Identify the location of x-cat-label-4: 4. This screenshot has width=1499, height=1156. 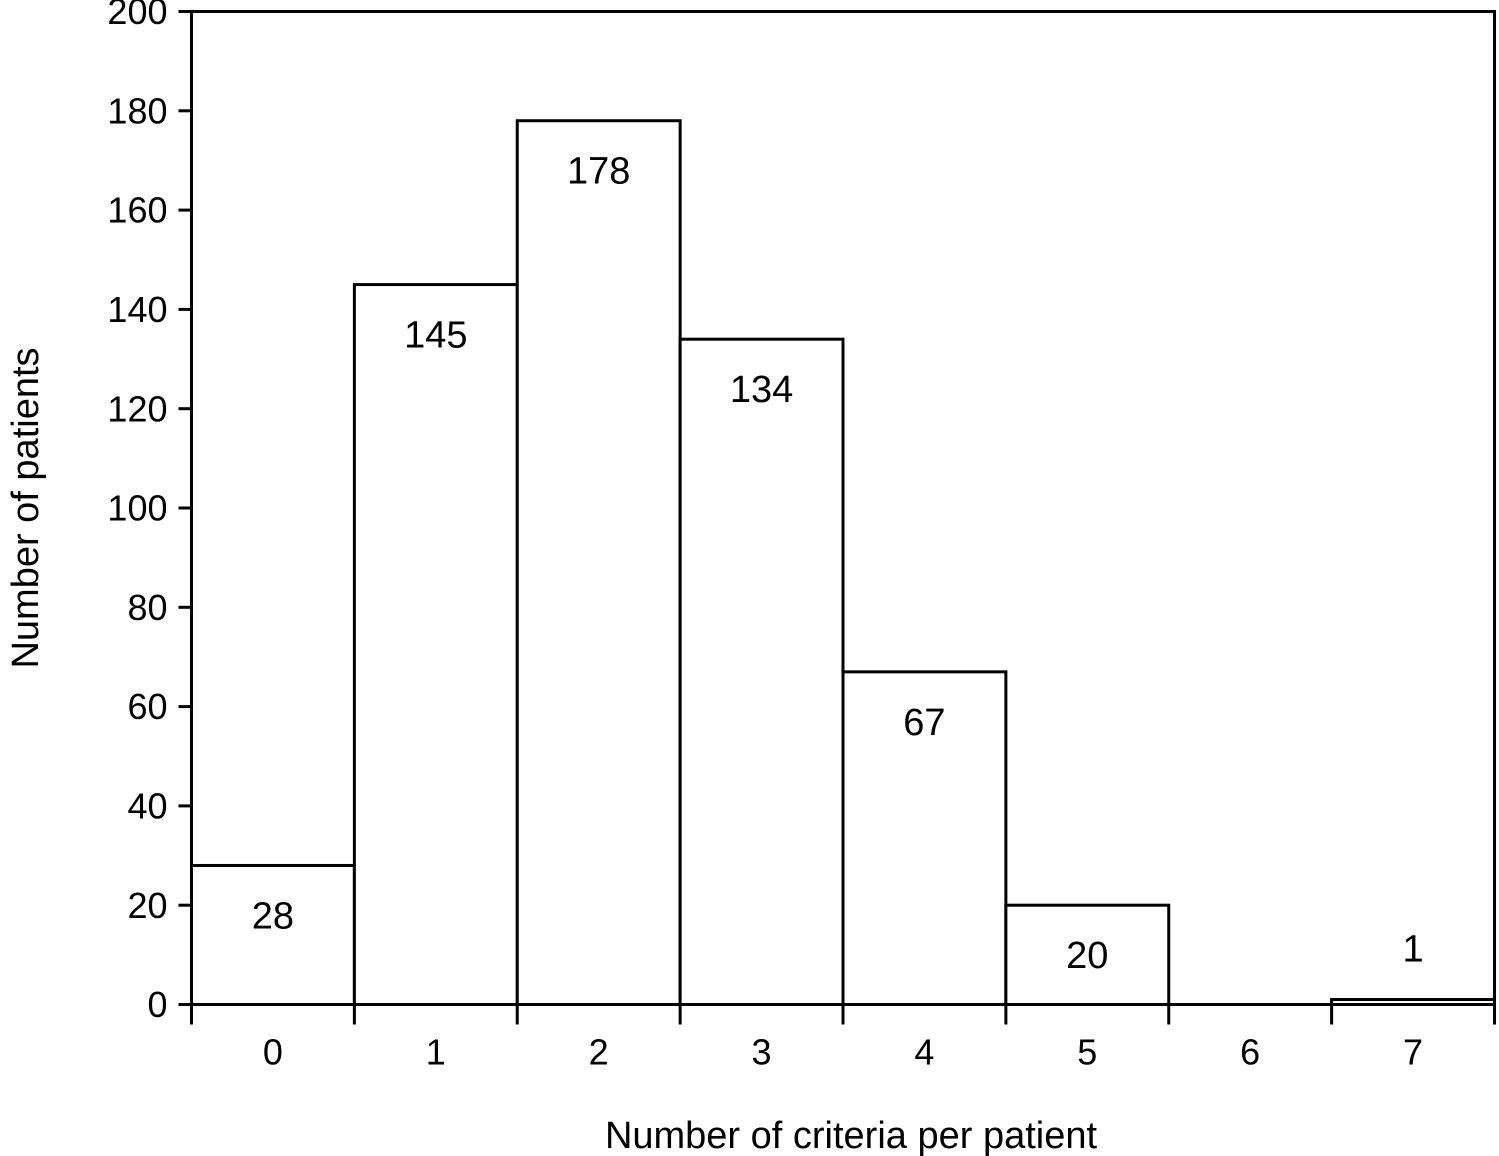
(924, 1052).